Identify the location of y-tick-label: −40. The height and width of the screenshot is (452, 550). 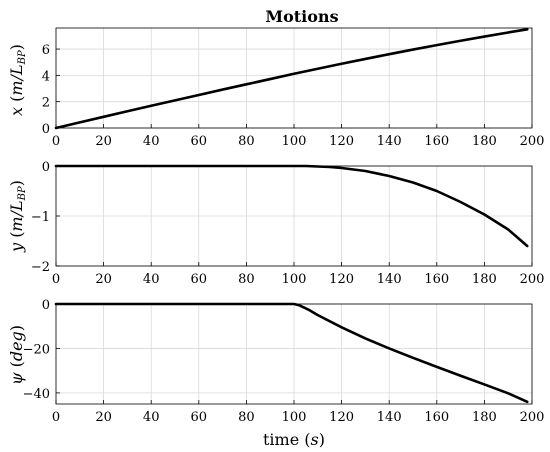
(36, 394).